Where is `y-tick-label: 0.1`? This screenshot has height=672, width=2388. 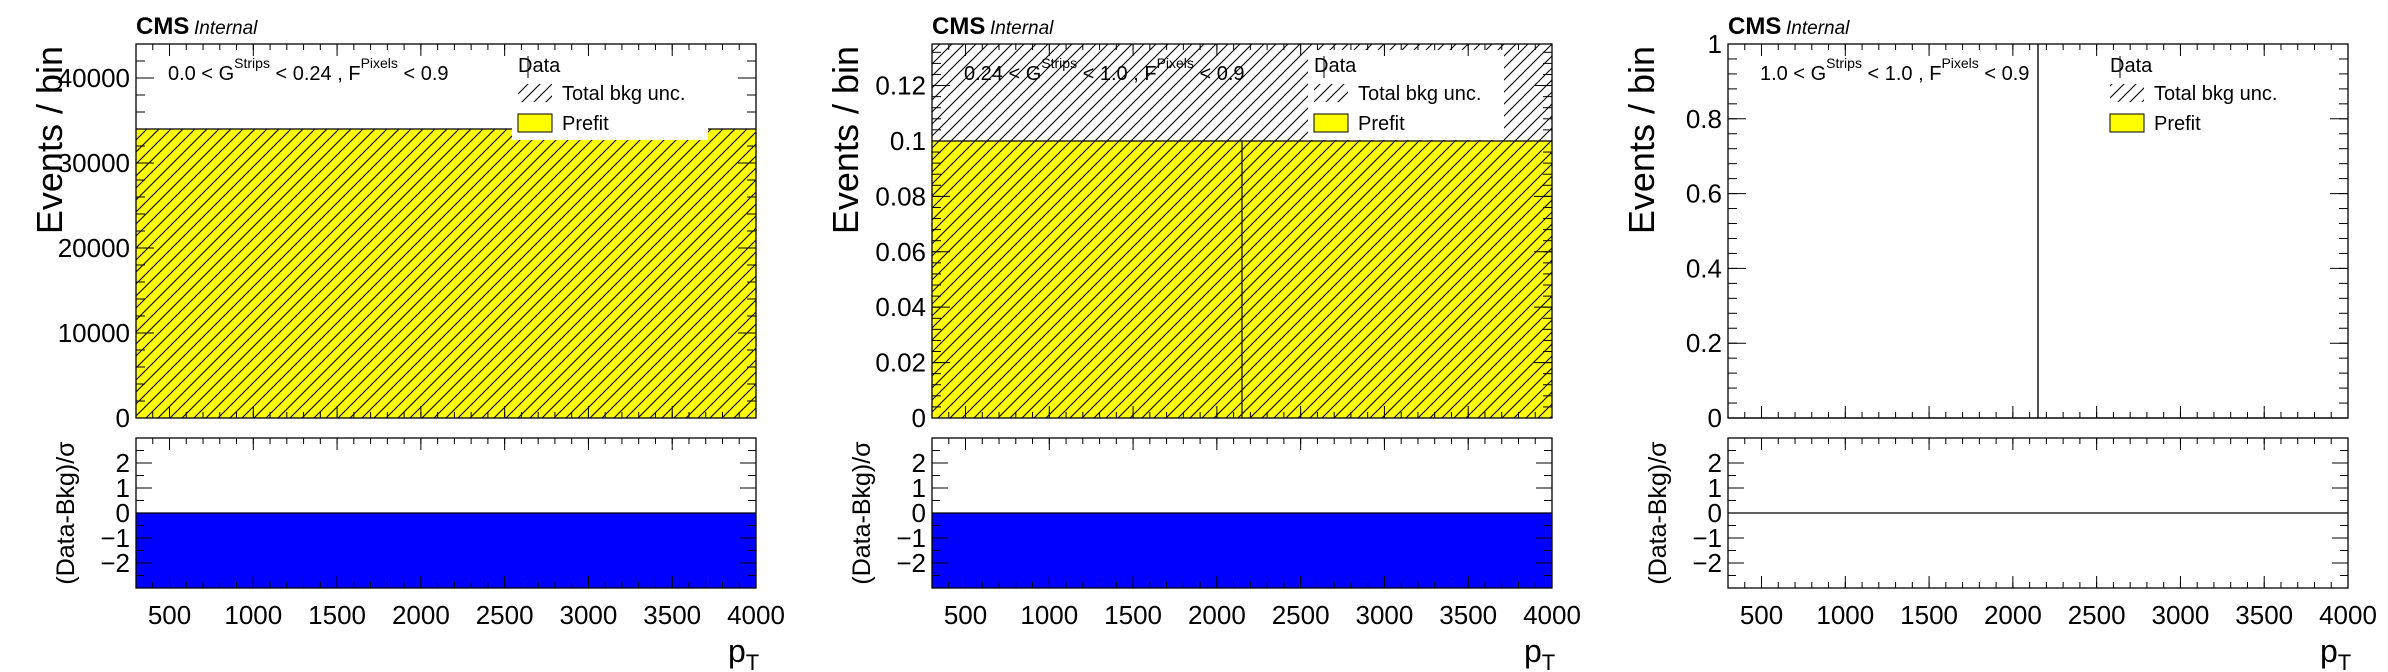 y-tick-label: 0.1 is located at coordinates (908, 141).